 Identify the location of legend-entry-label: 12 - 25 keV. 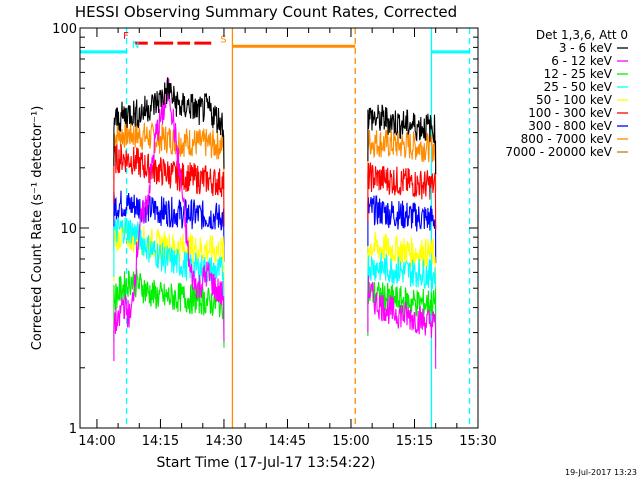
(578, 74).